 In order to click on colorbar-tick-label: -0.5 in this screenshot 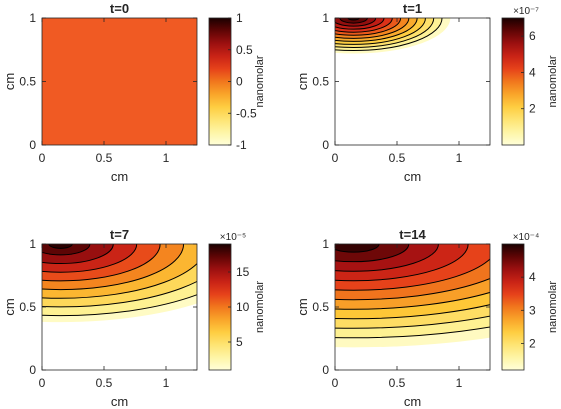, I will do `click(246, 113)`.